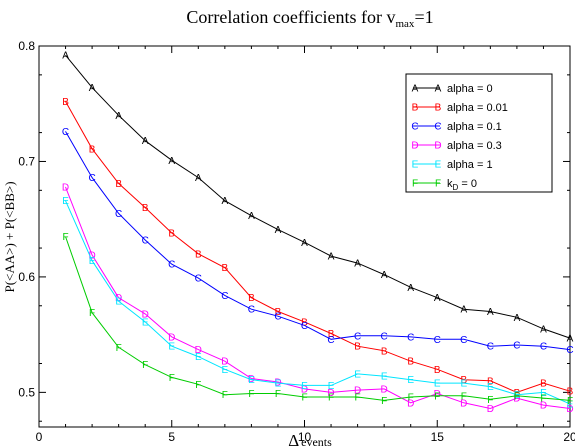 The width and height of the screenshot is (575, 448). I want to click on x-tick-label: 15, so click(438, 437).